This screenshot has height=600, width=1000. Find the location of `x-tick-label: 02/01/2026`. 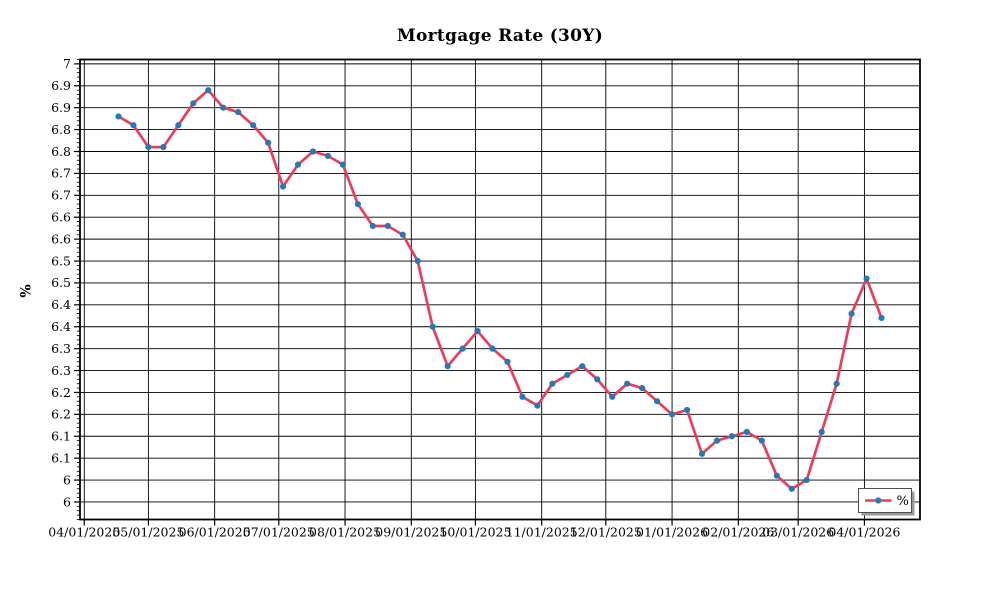

x-tick-label: 02/01/2026 is located at coordinates (738, 532).